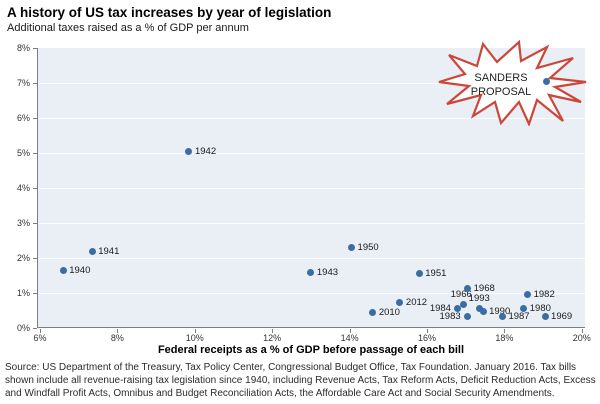  Describe the element at coordinates (504, 338) in the screenshot. I see `x-tick-label: 18%` at that location.